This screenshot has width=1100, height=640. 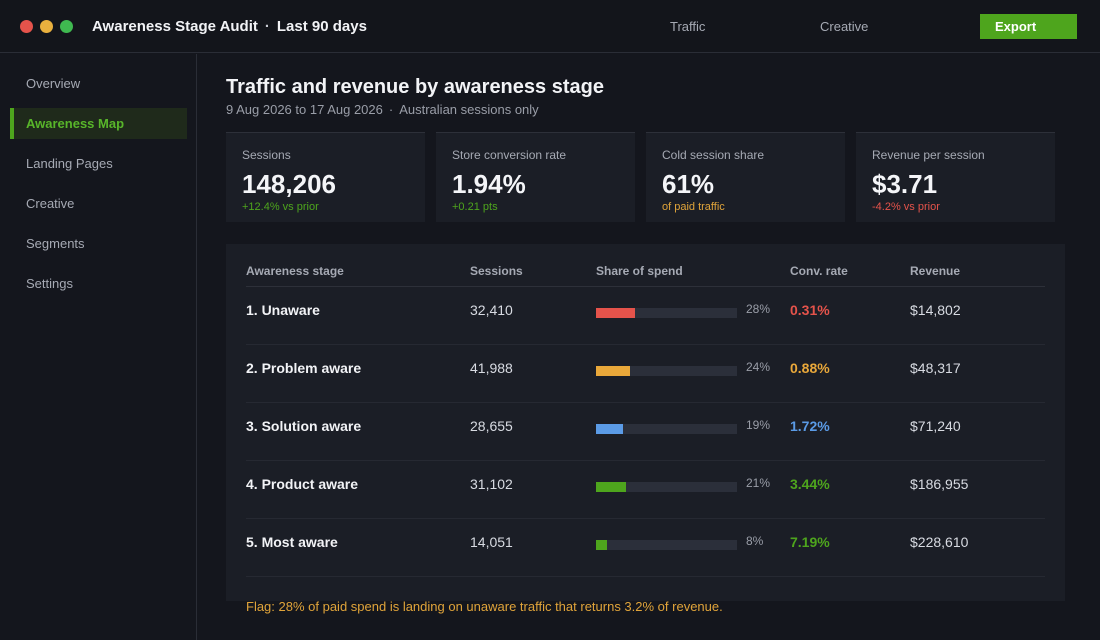 I want to click on conv-rate-value: 3.44%, so click(x=810, y=484).